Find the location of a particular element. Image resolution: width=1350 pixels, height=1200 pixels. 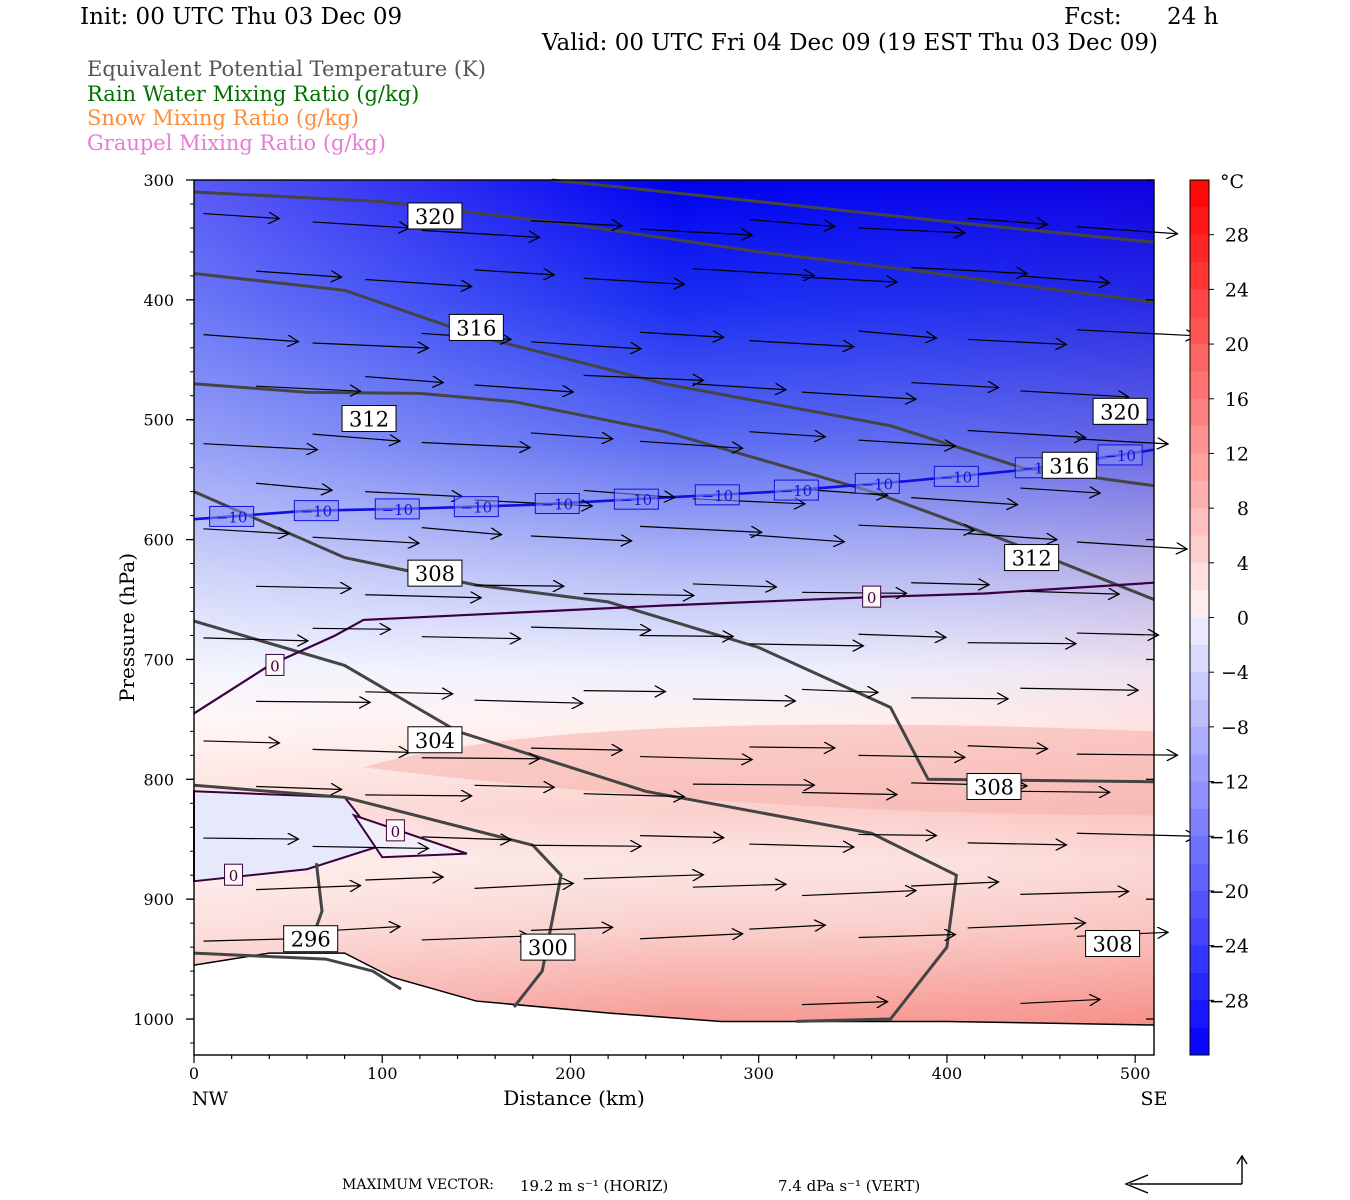

colorbar-label: 16 is located at coordinates (1237, 400).